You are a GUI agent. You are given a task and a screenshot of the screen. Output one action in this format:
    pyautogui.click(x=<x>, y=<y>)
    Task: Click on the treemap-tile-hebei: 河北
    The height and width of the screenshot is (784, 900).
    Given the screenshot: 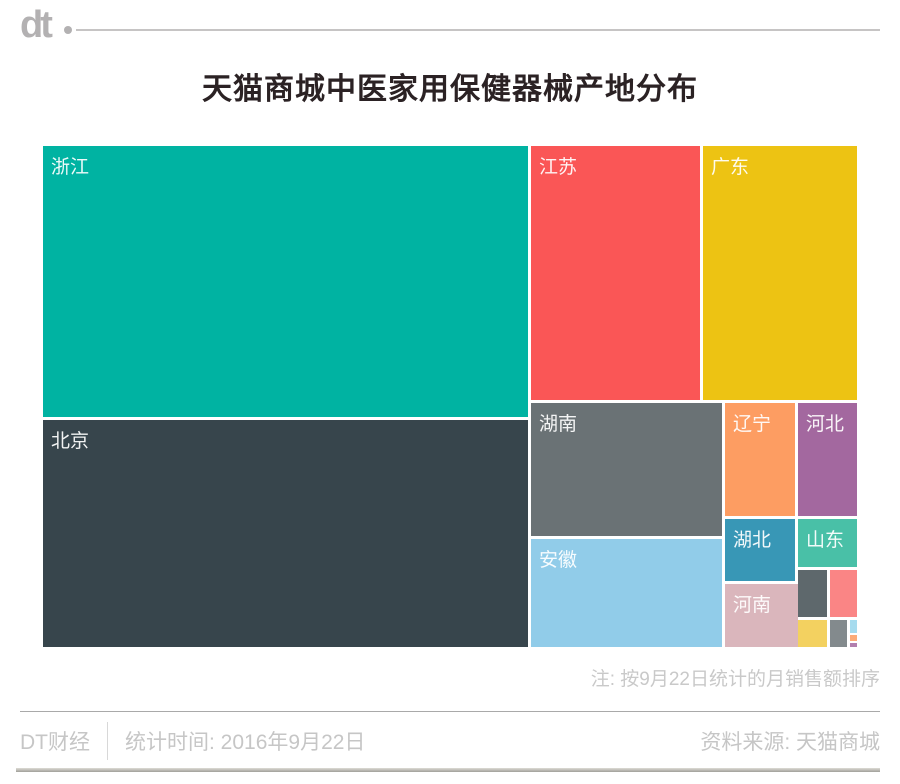 What is the action you would take?
    pyautogui.click(x=827, y=459)
    